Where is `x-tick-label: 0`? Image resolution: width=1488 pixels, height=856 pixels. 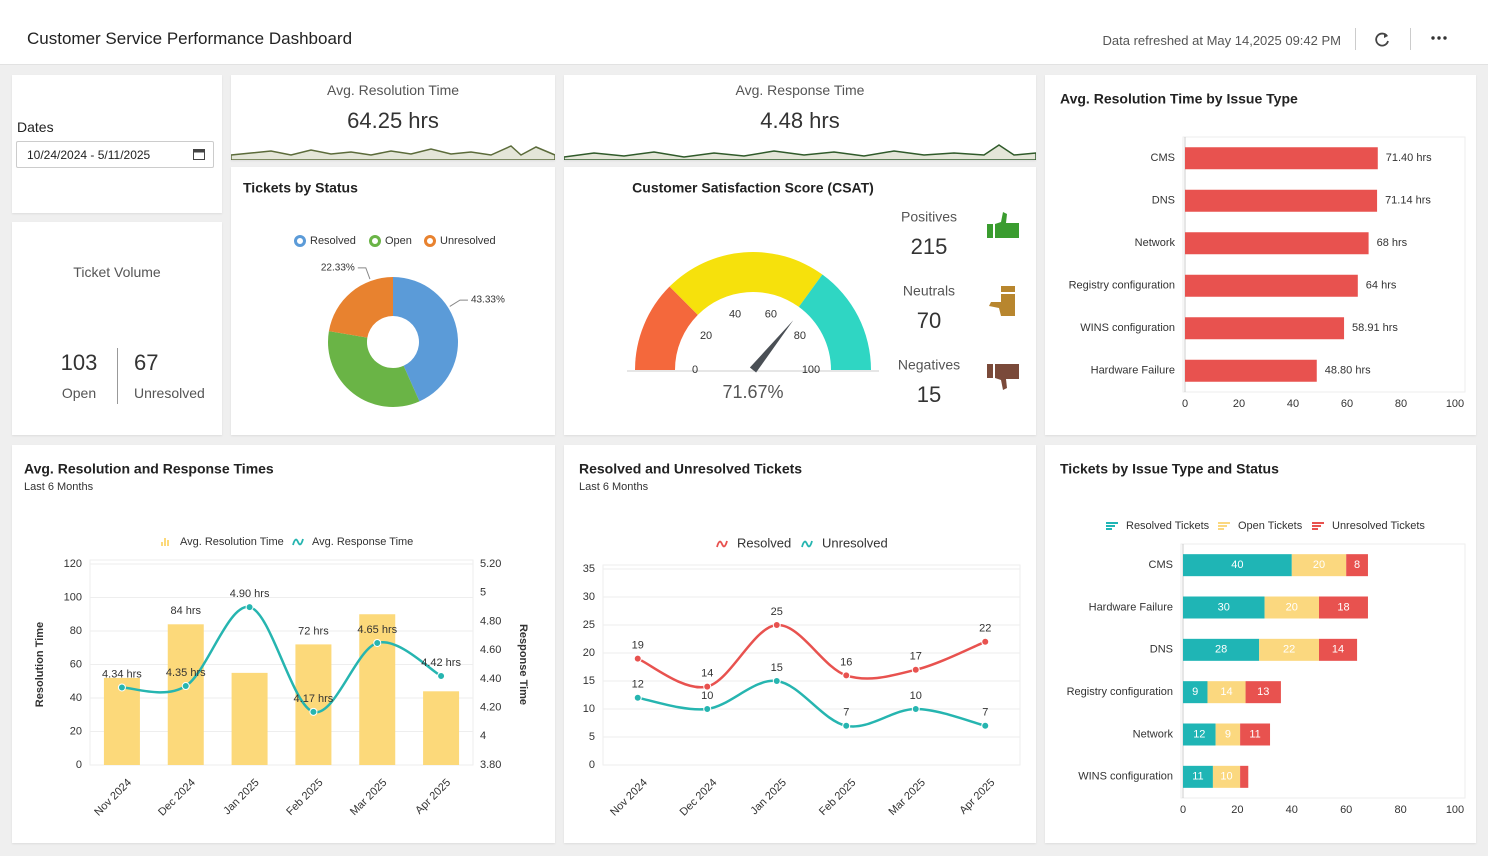
x-tick-label: 0 is located at coordinates (1185, 404).